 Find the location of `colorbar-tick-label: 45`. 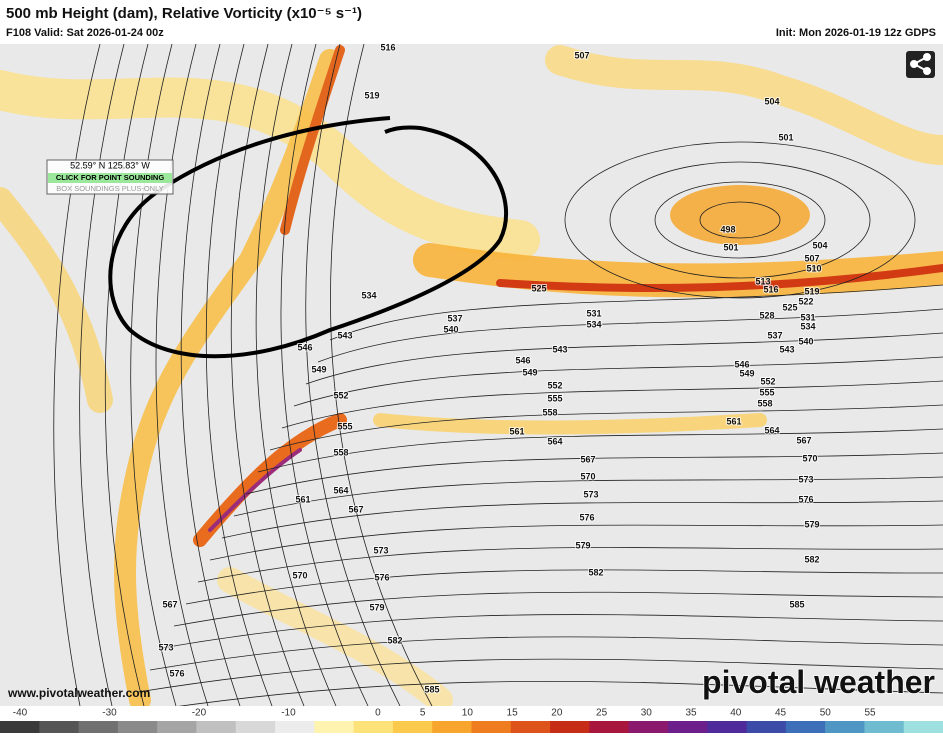

colorbar-tick-label: 45 is located at coordinates (781, 713).